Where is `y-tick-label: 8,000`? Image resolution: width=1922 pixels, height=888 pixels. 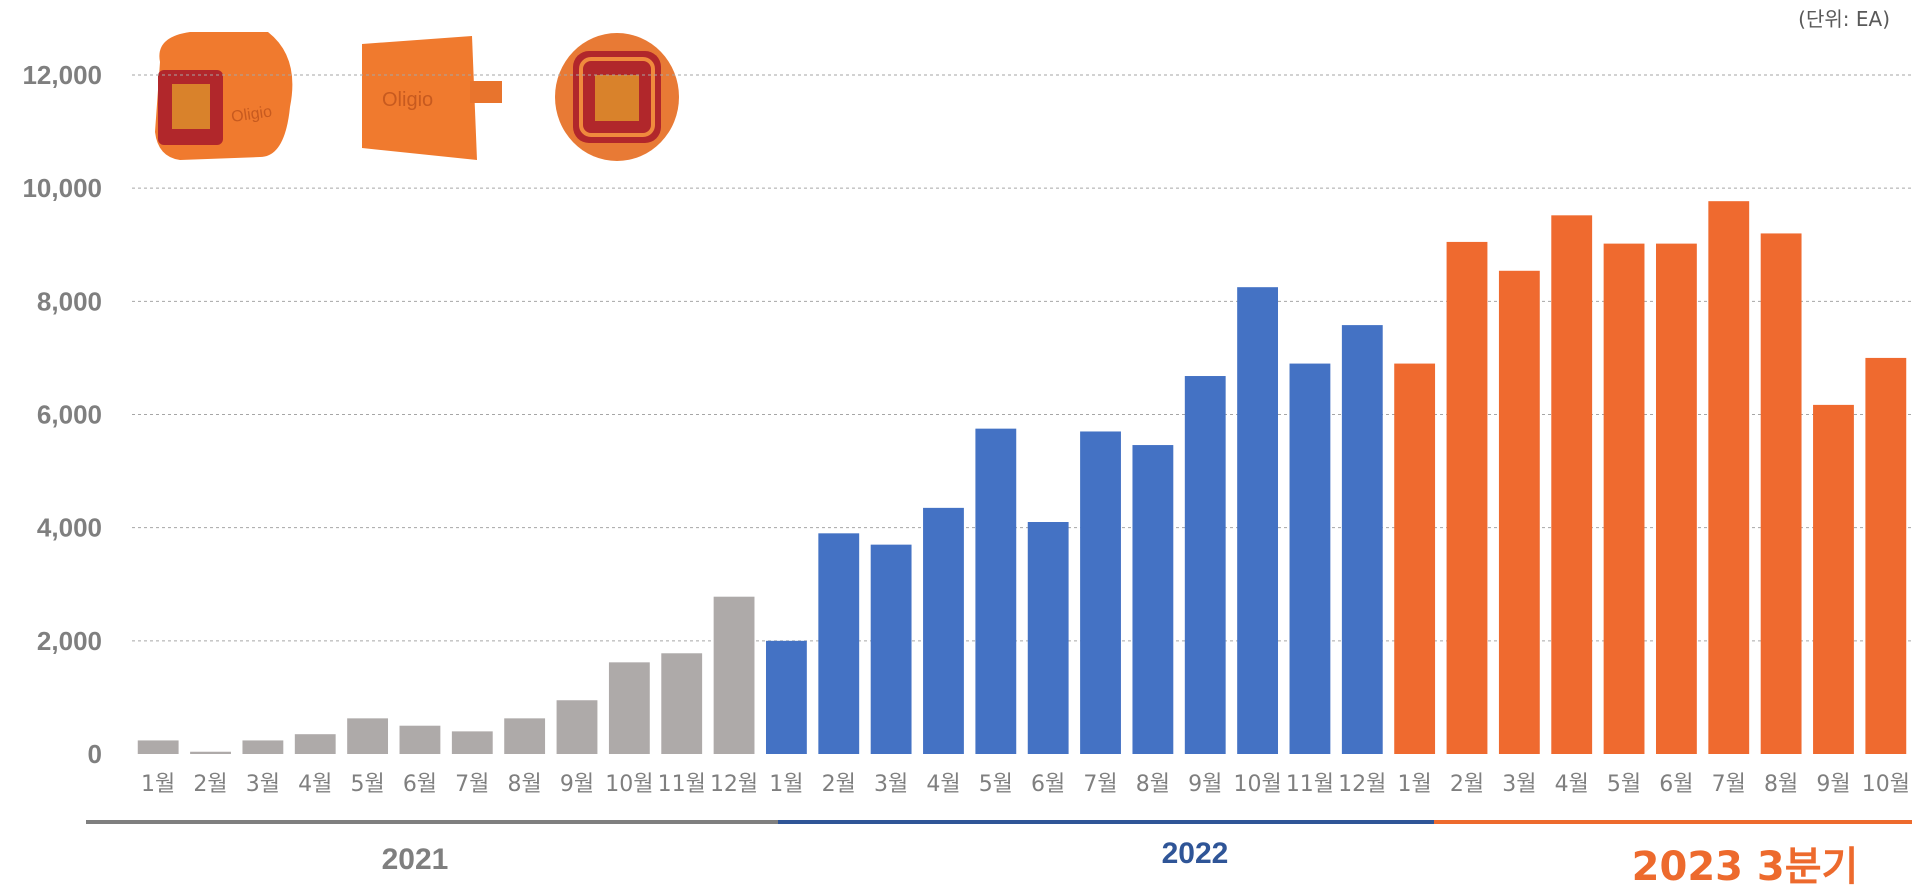 y-tick-label: 8,000 is located at coordinates (69, 301).